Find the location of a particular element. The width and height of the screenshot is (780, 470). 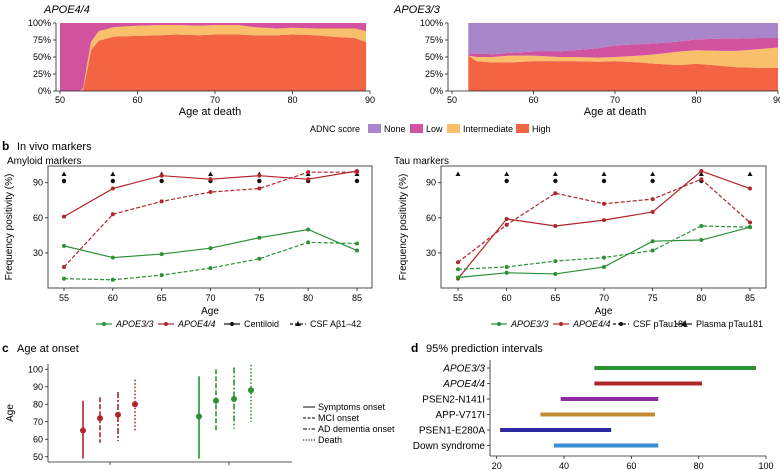

area-chart-apoe44: 50 60 70 80 90 0% 25% 50% 75% 100% is located at coordinates (201, 61).